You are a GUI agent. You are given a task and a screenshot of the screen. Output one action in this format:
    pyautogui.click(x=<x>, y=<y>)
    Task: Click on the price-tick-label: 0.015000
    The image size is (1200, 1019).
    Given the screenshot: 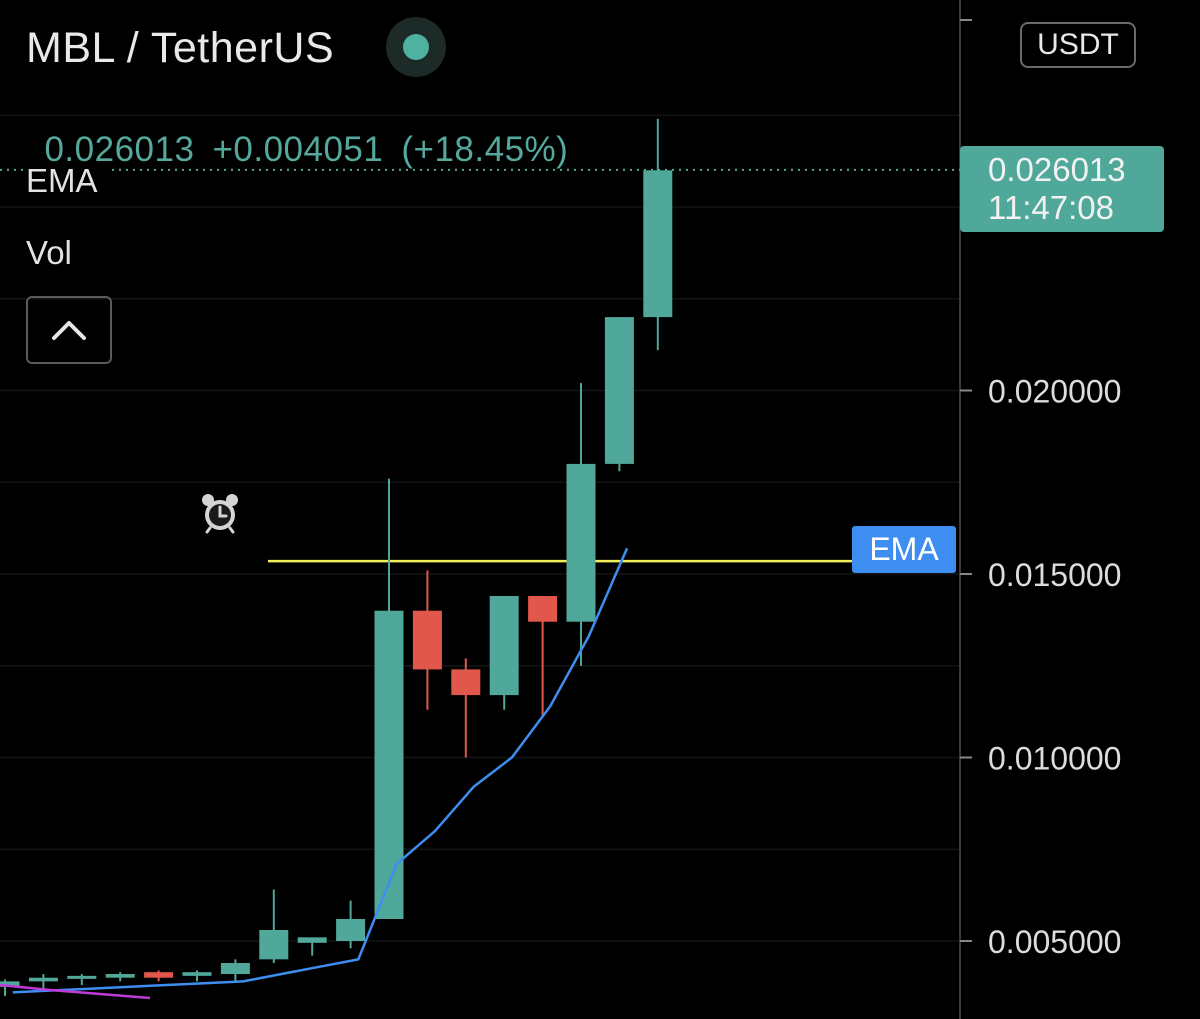 What is the action you would take?
    pyautogui.click(x=1054, y=575)
    